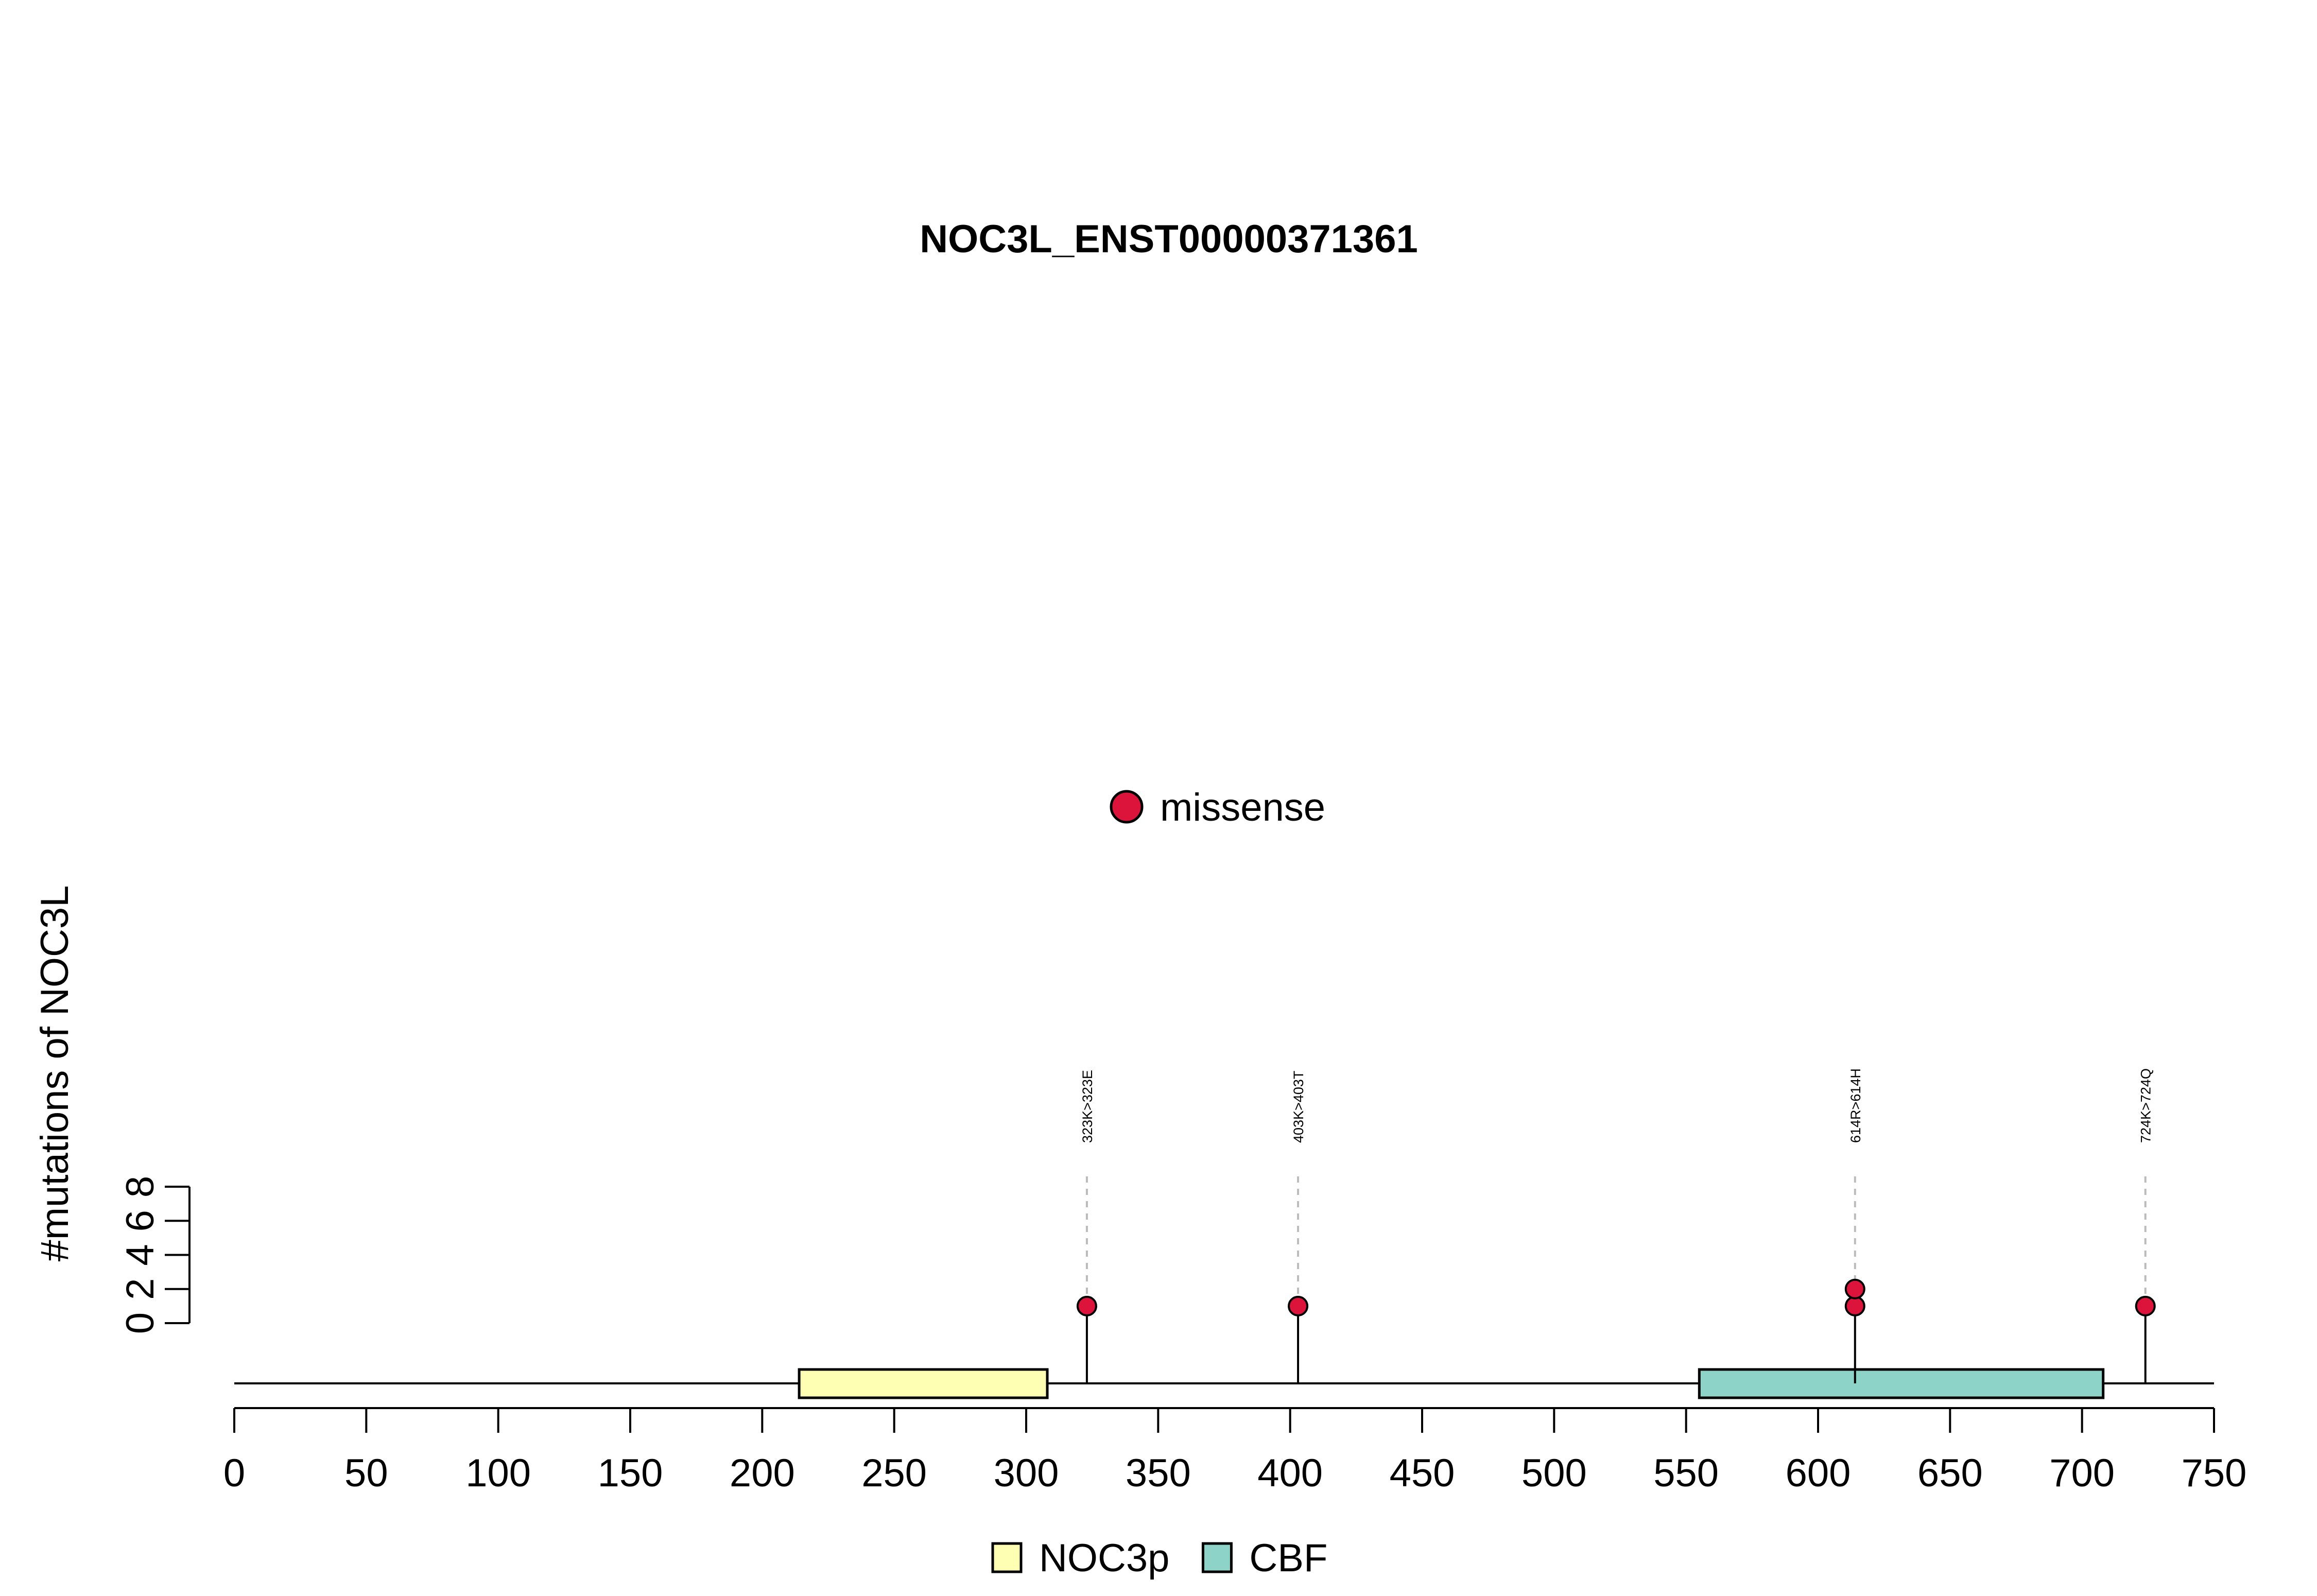 Image resolution: width=2317 pixels, height=1596 pixels. What do you see at coordinates (1422, 1473) in the screenshot?
I see `x-tick-label: 450` at bounding box center [1422, 1473].